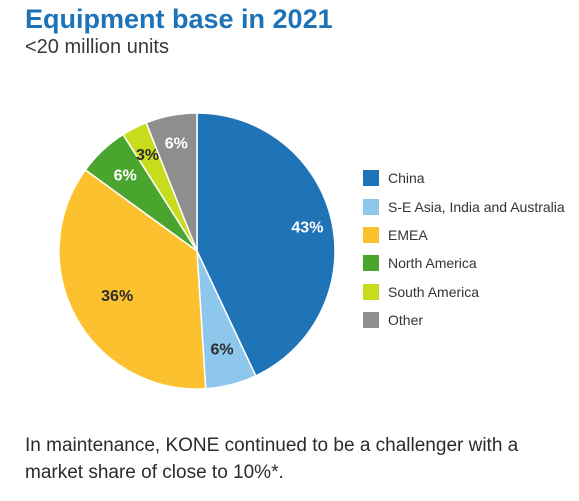 This screenshot has height=501, width=579. Describe the element at coordinates (176, 144) in the screenshot. I see `slice-label-other: 6%` at that location.